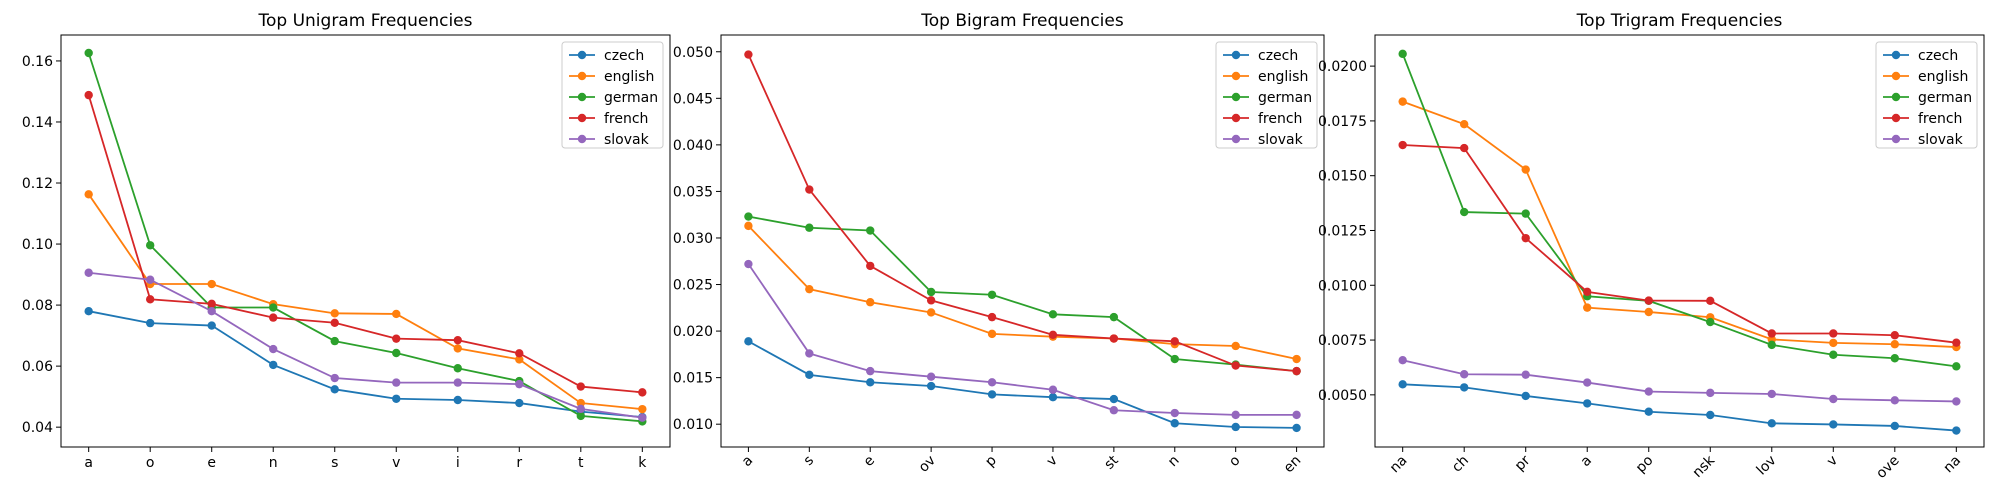 The image size is (2000, 504). What do you see at coordinates (37, 428) in the screenshot?
I see `y-tick-label: 0.04` at bounding box center [37, 428].